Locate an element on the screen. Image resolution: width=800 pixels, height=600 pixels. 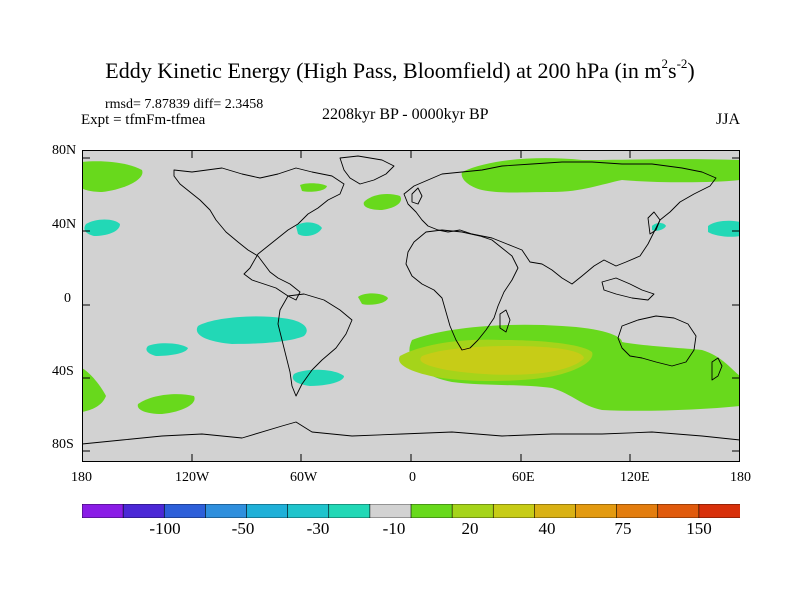
lat-label-40n: 40N is located at coordinates (64, 224).